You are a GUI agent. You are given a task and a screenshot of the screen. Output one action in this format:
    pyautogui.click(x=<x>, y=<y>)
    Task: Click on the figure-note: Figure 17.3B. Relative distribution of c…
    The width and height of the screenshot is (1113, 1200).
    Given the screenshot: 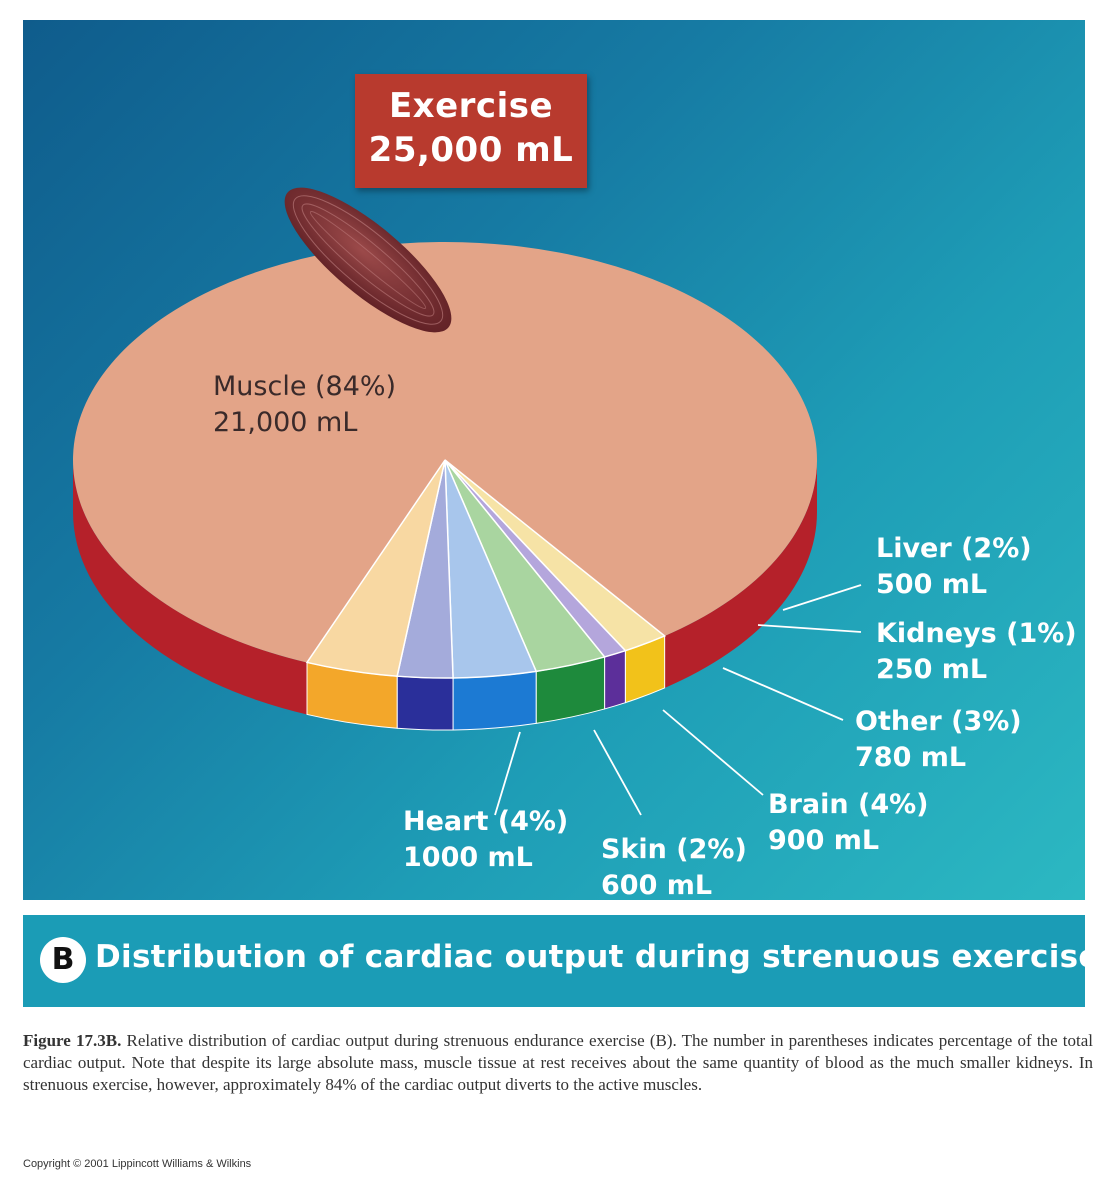 What is the action you would take?
    pyautogui.click(x=558, y=1063)
    